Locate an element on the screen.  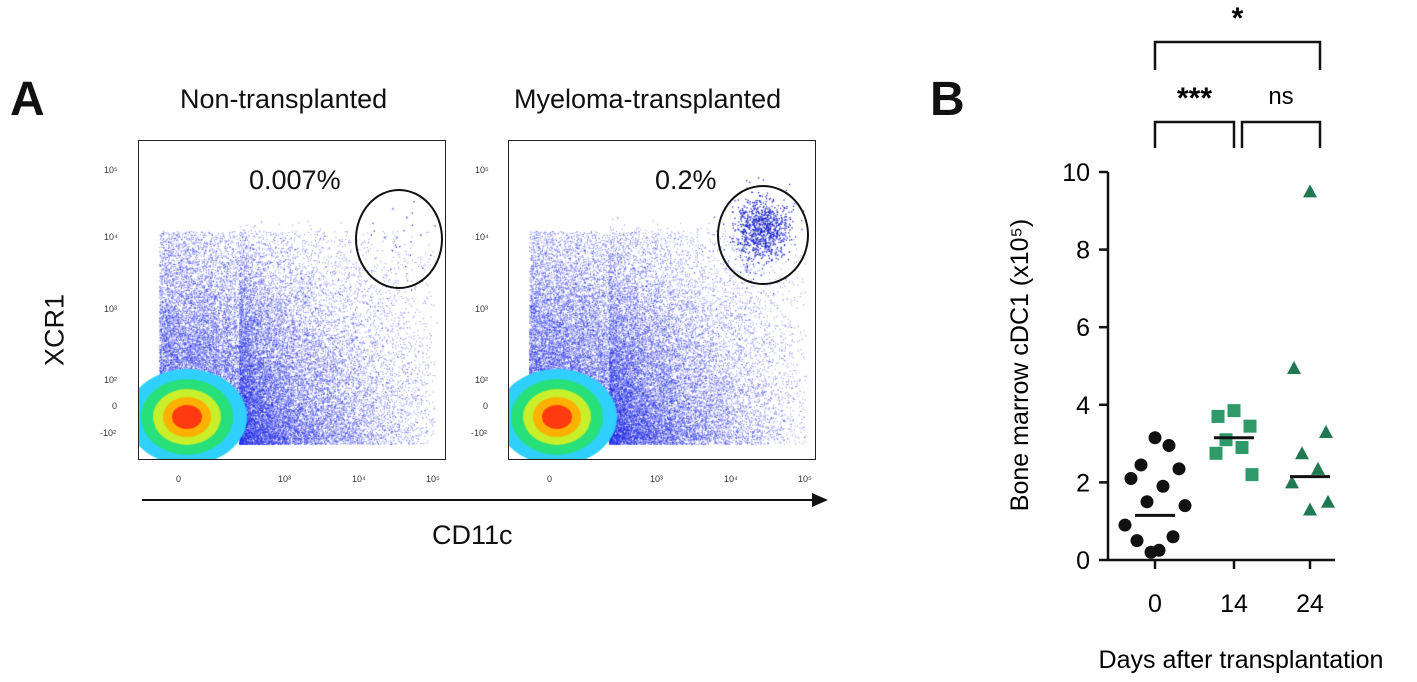
y-tick-label: 6 is located at coordinates (1083, 328).